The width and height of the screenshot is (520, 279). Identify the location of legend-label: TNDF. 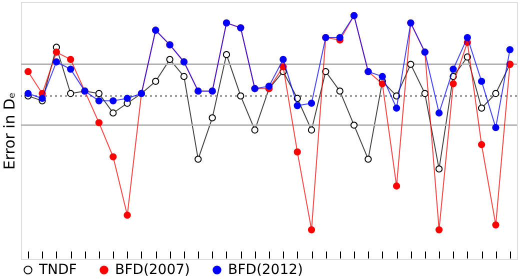
(57, 270).